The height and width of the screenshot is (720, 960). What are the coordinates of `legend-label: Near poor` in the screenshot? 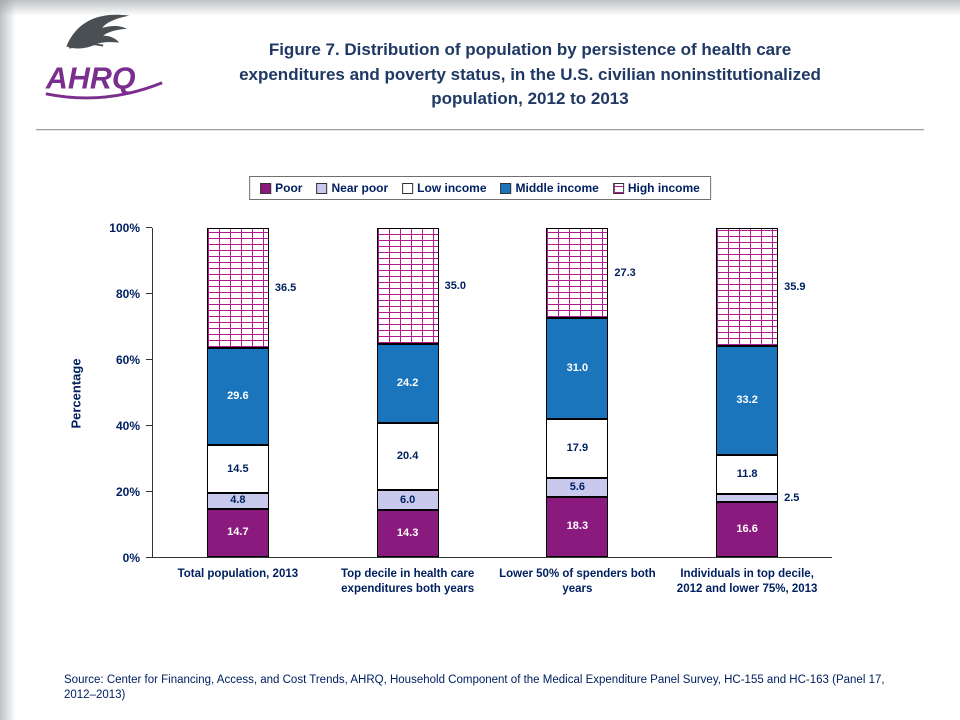 It's located at (360, 188).